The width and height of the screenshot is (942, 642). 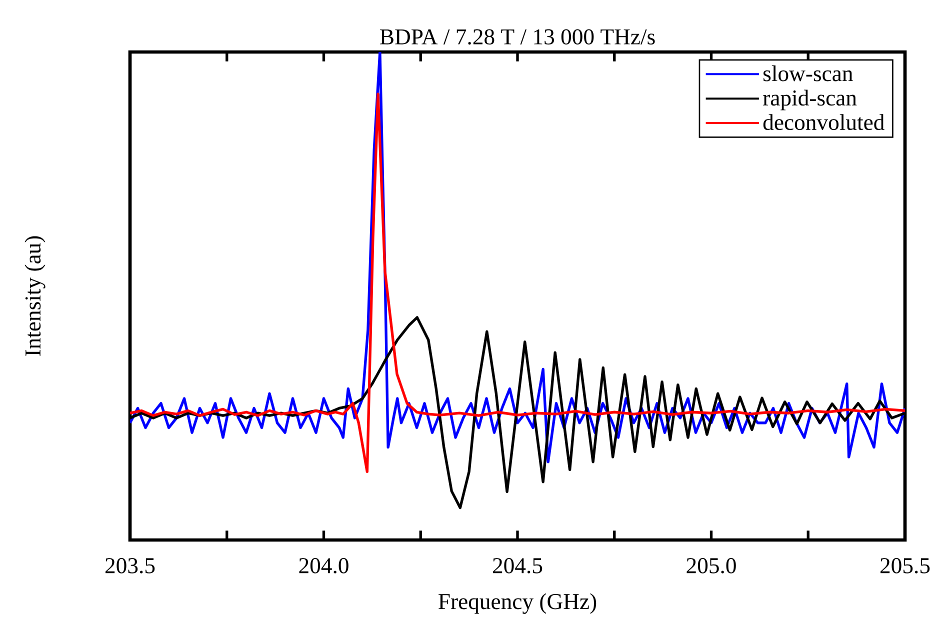 I want to click on y-axis-title: Intensity (au), so click(x=35, y=296).